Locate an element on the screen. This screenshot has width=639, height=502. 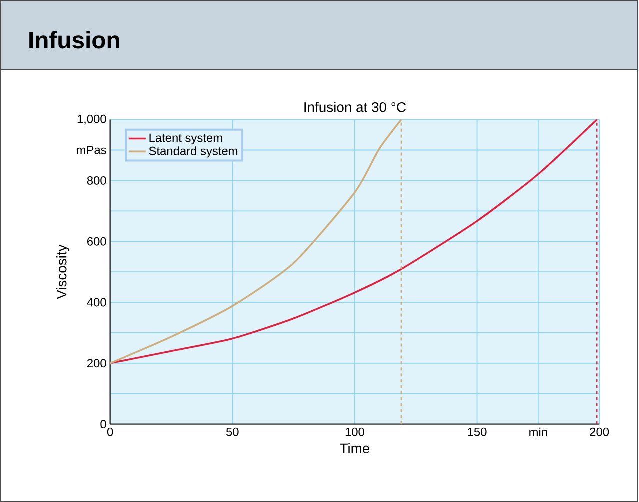
x-tick-label: 0 is located at coordinates (110, 432).